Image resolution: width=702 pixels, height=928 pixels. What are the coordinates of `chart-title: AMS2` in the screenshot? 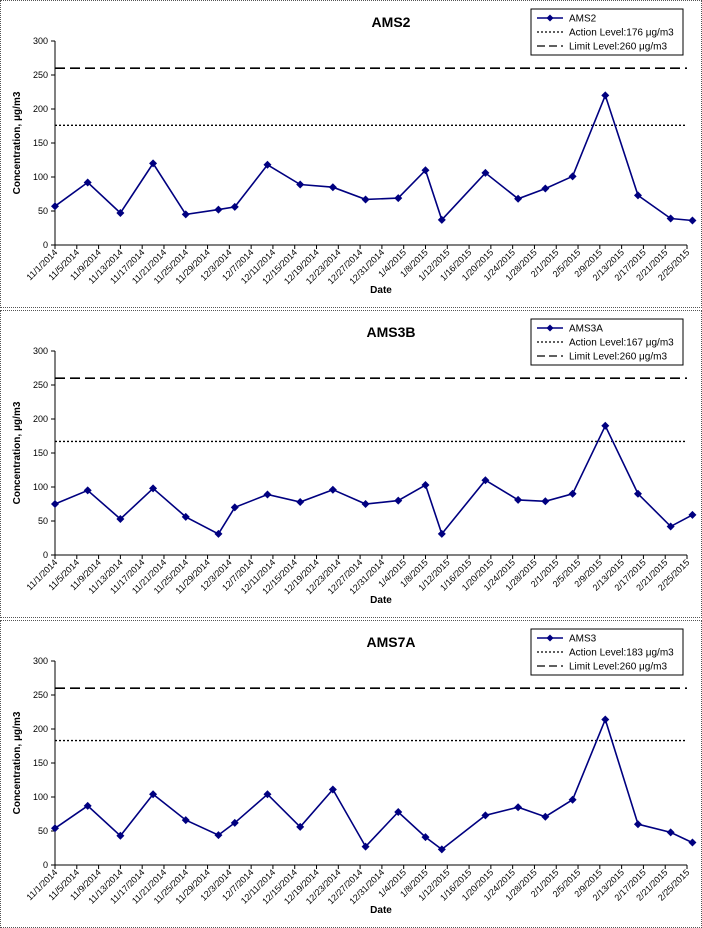 It's located at (391, 22).